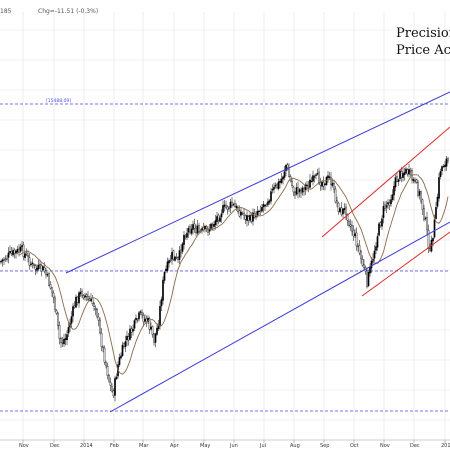 This screenshot has height=450, width=450. Describe the element at coordinates (55, 446) in the screenshot. I see `x-tick-label-1: Dec` at that location.